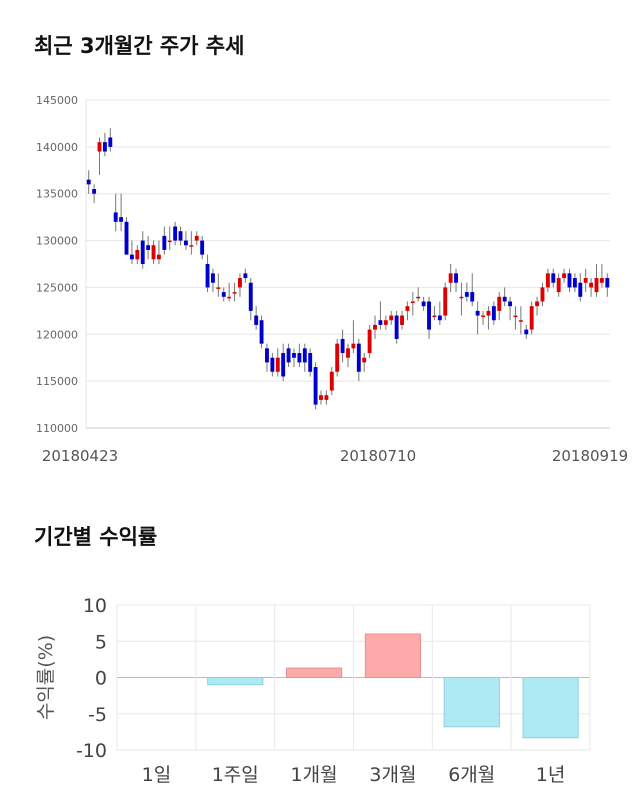 This screenshot has height=810, width=640. Describe the element at coordinates (57, 100) in the screenshot. I see `price-y-tick-label: 145000` at that location.